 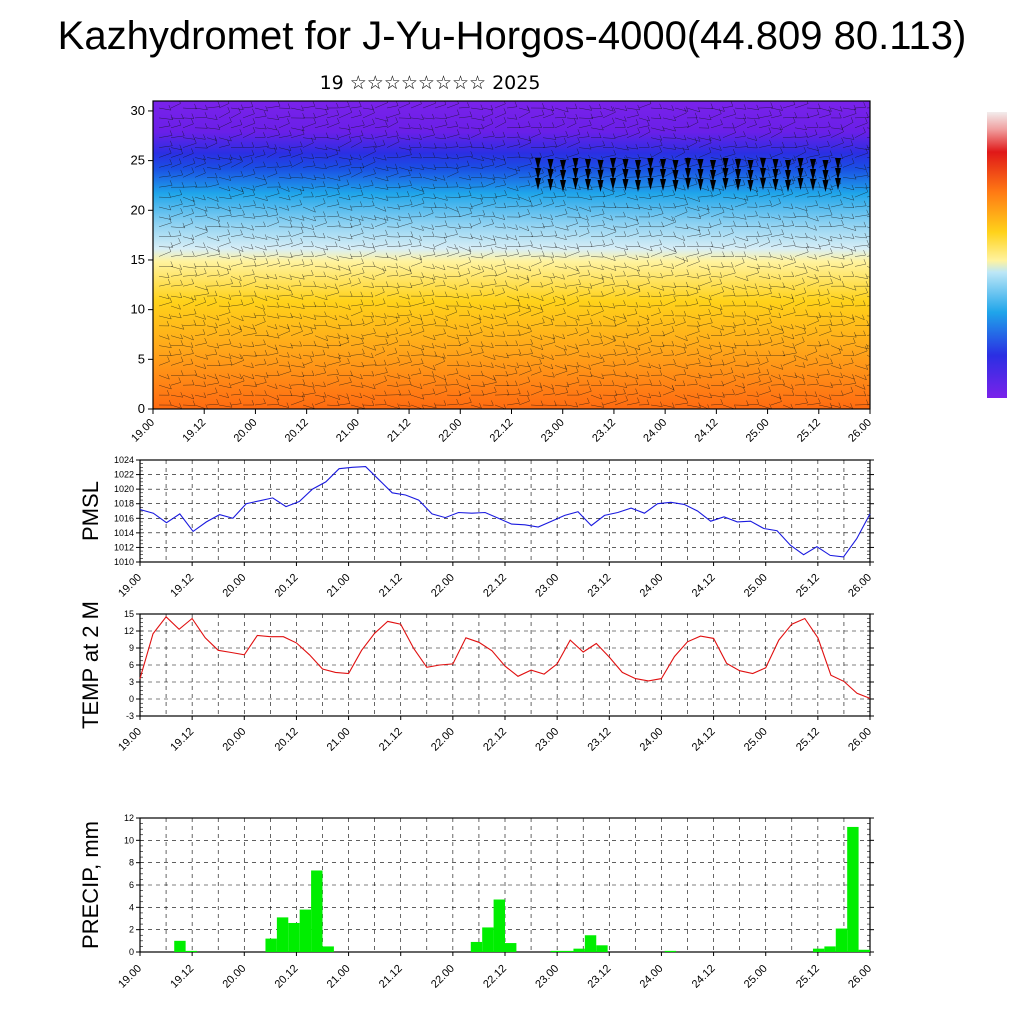 I want to click on wind-pennant, so click(x=713, y=166).